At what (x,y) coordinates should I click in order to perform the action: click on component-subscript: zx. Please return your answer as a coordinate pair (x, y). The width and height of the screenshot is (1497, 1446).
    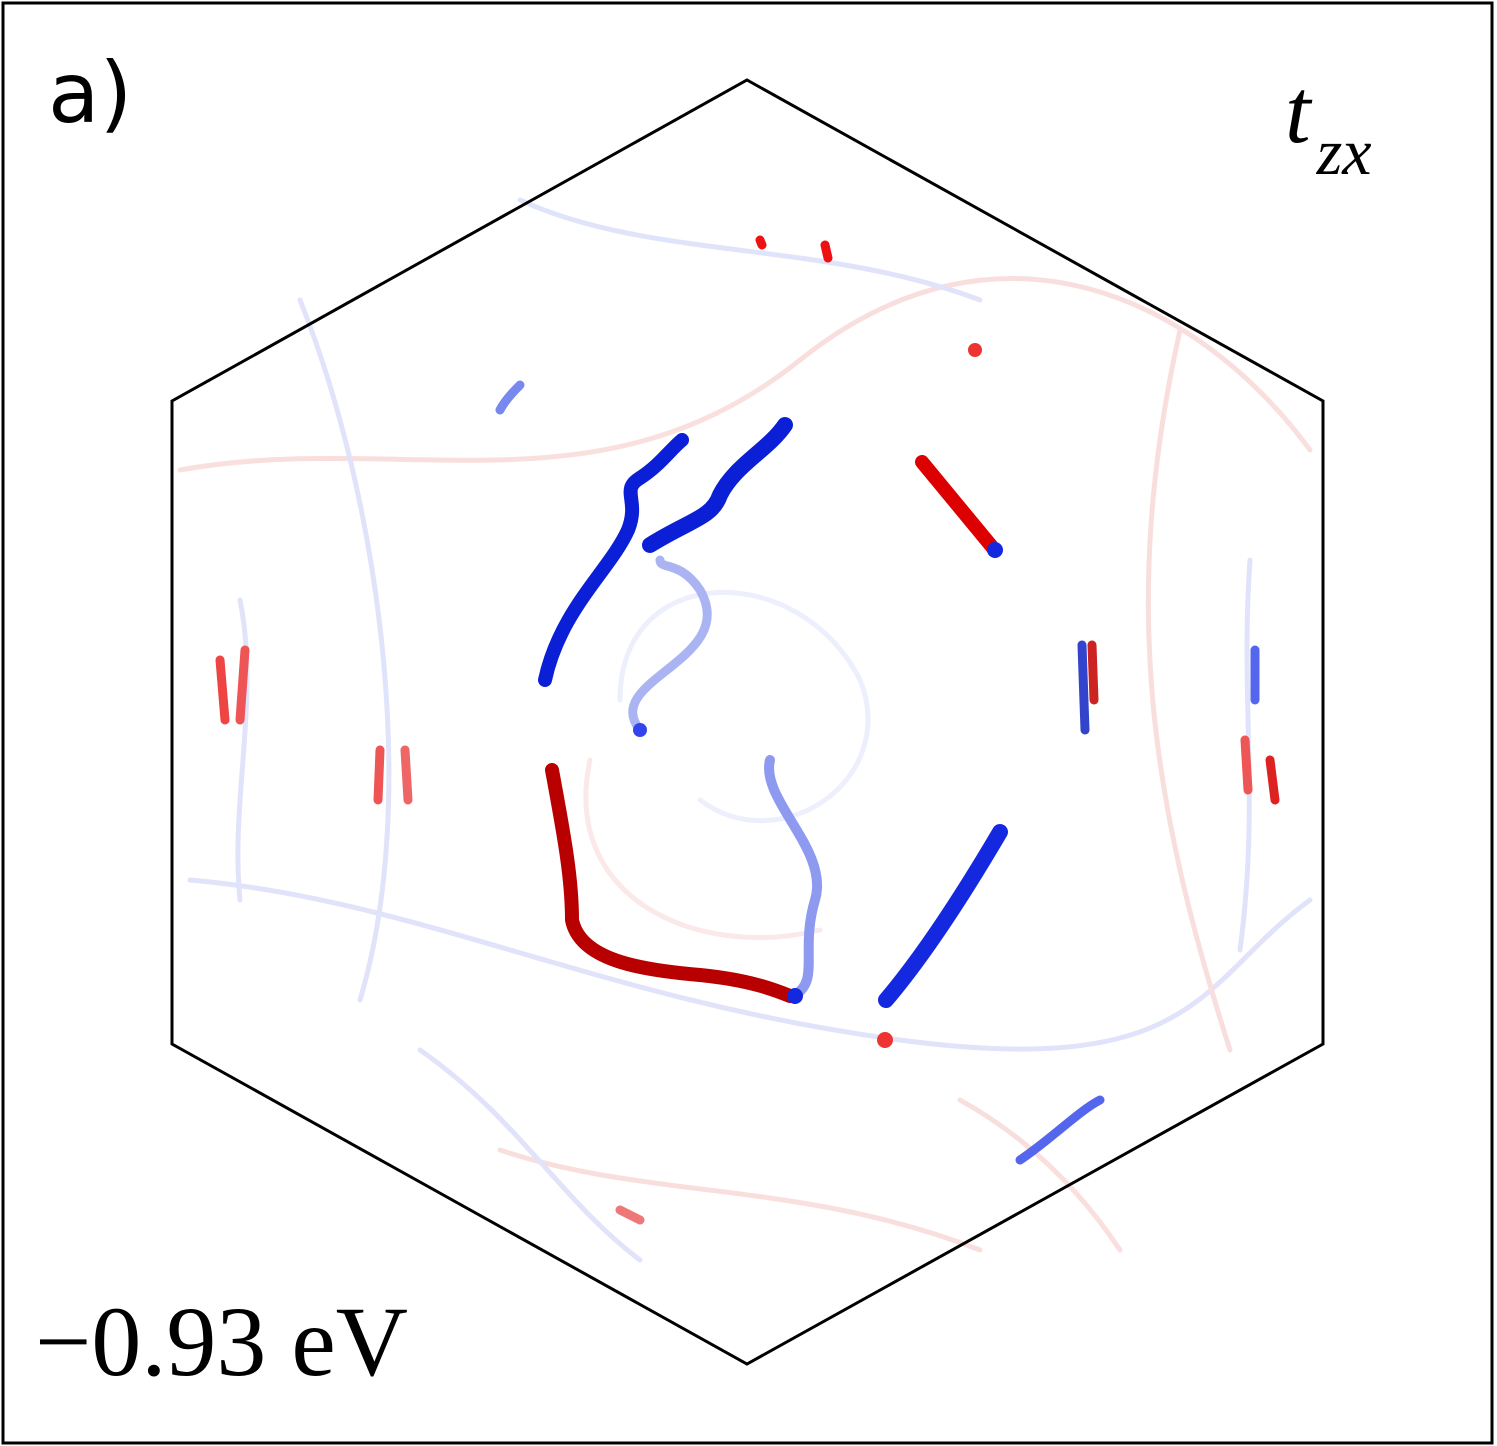
    Looking at the image, I should click on (1344, 152).